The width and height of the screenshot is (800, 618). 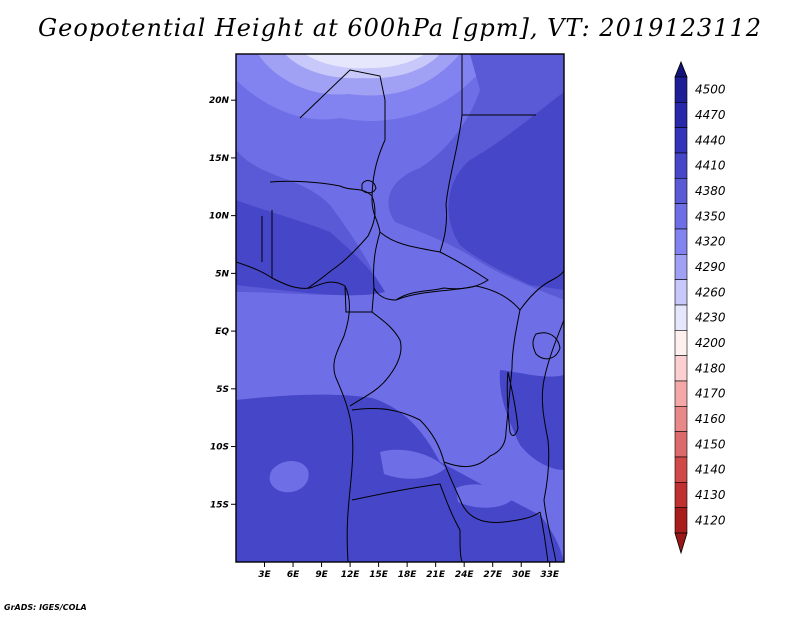 What do you see at coordinates (710, 419) in the screenshot?
I see `colorbar-label: 4160` at bounding box center [710, 419].